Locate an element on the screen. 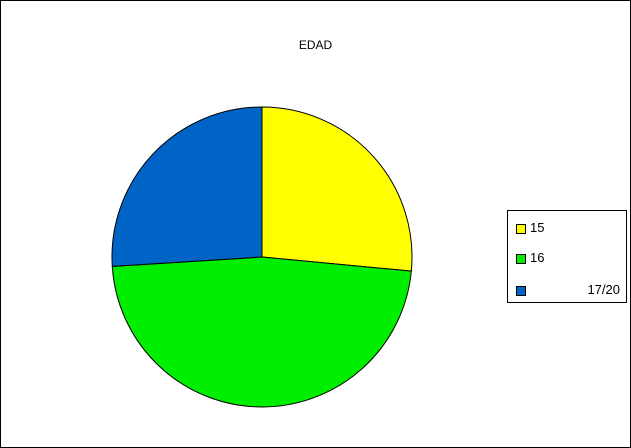 This screenshot has width=631, height=448. legend: 15 16 17/20 is located at coordinates (567, 256).